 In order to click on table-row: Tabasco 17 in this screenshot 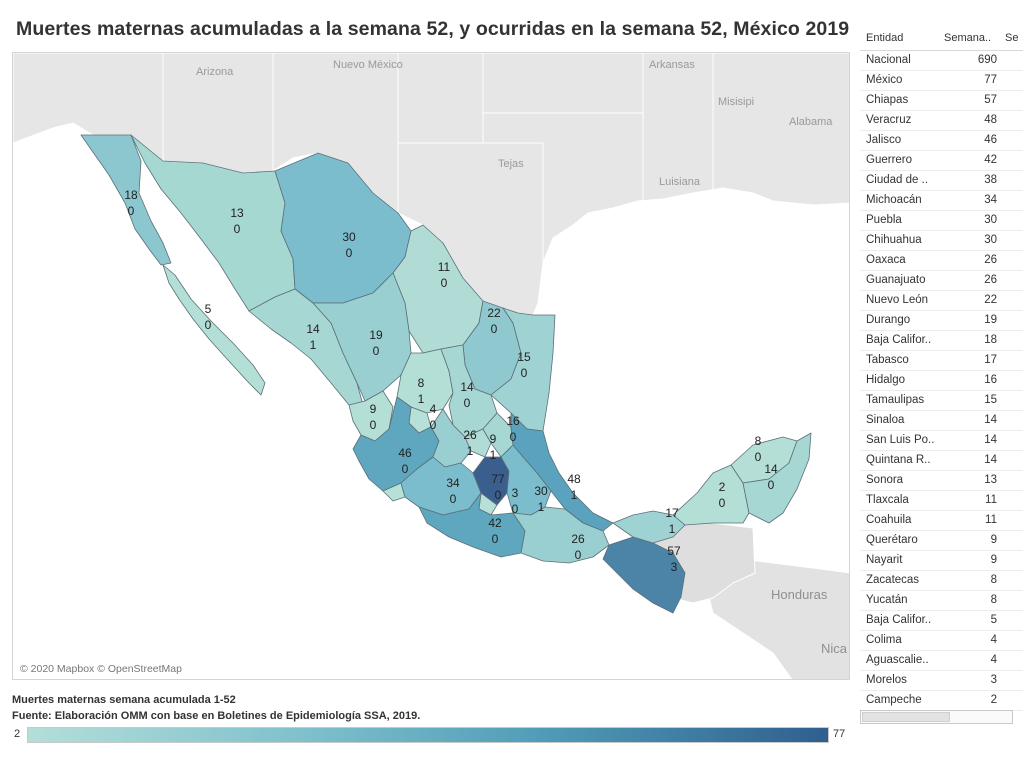, I will do `click(941, 361)`.